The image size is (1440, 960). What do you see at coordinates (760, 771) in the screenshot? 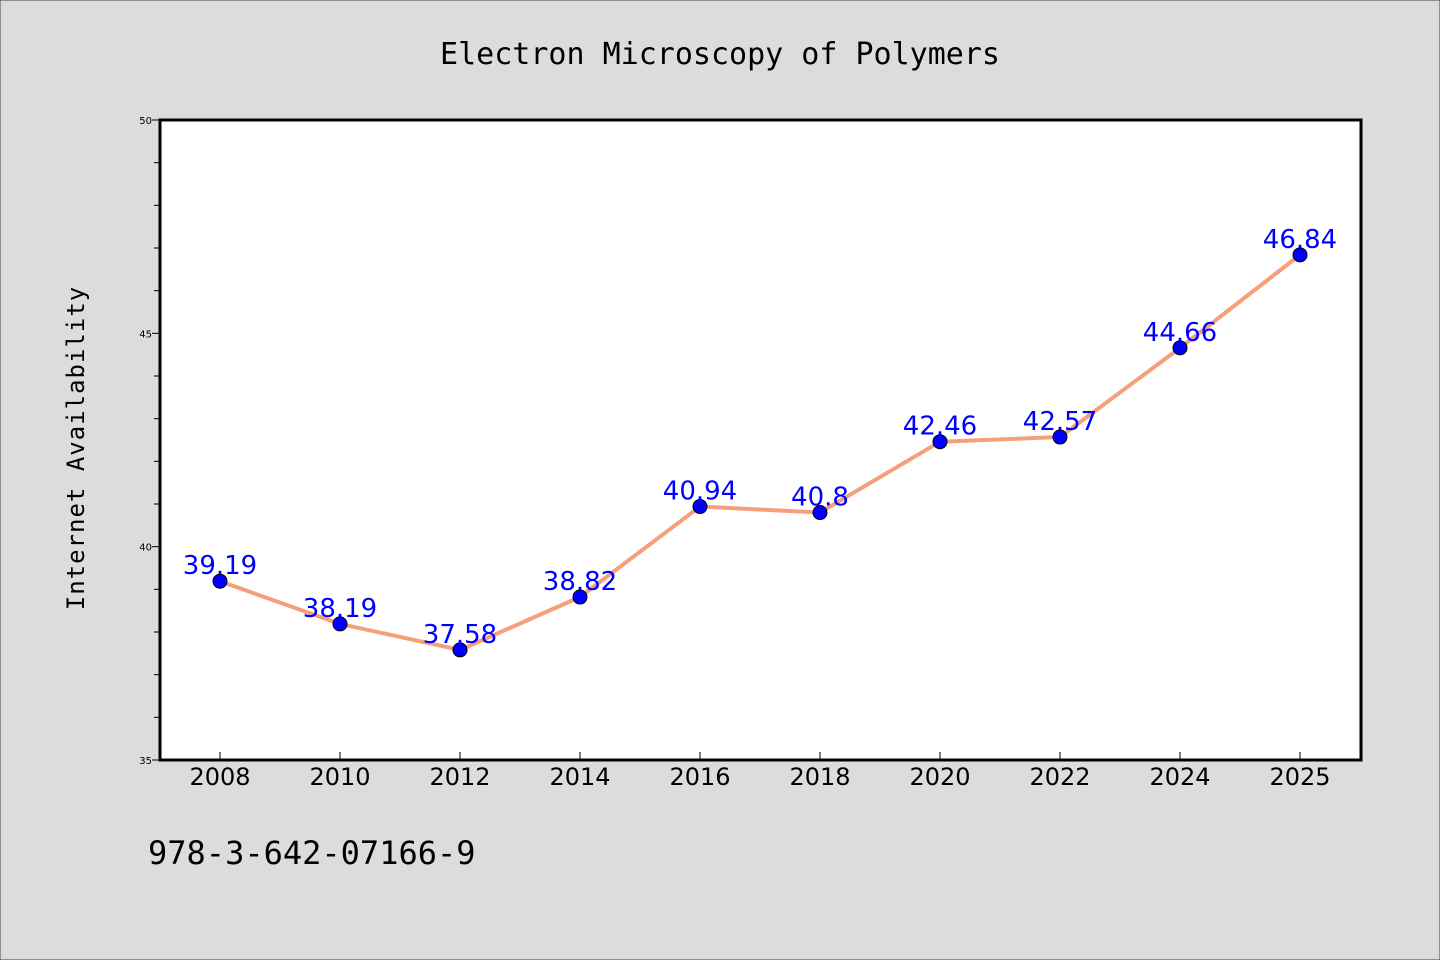
I see `x-axis: 2008 2010 2012 2014 2016 2018 2020 2022 2024 2025` at bounding box center [760, 771].